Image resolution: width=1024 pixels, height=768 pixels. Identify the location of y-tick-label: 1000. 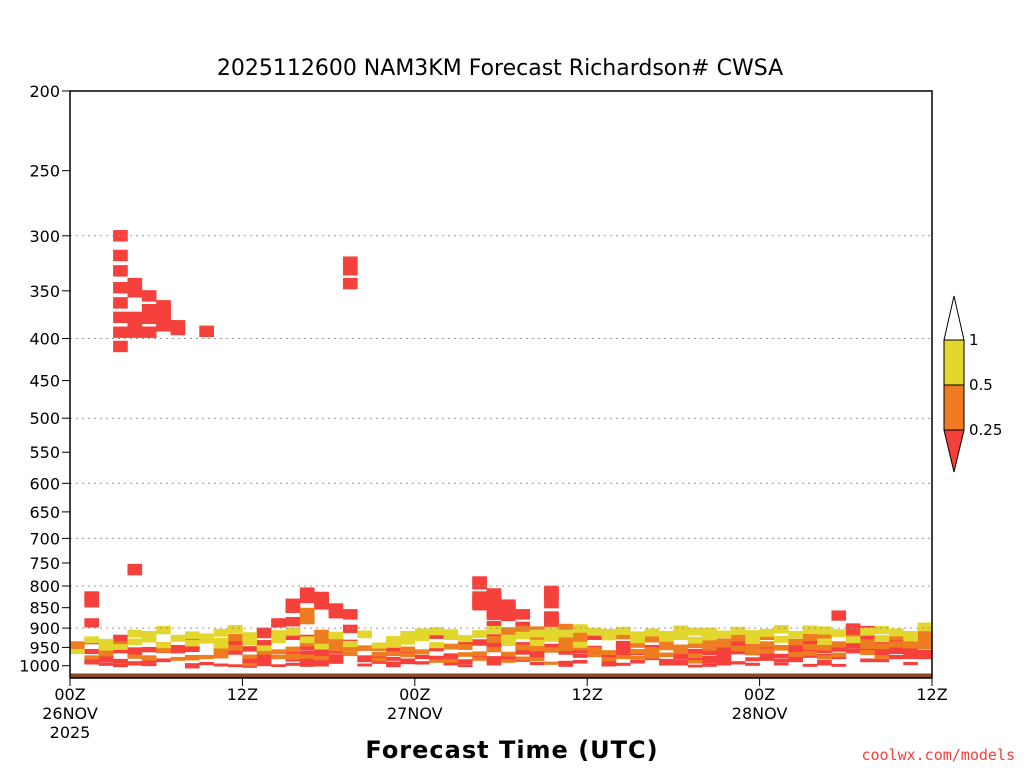
(39, 666).